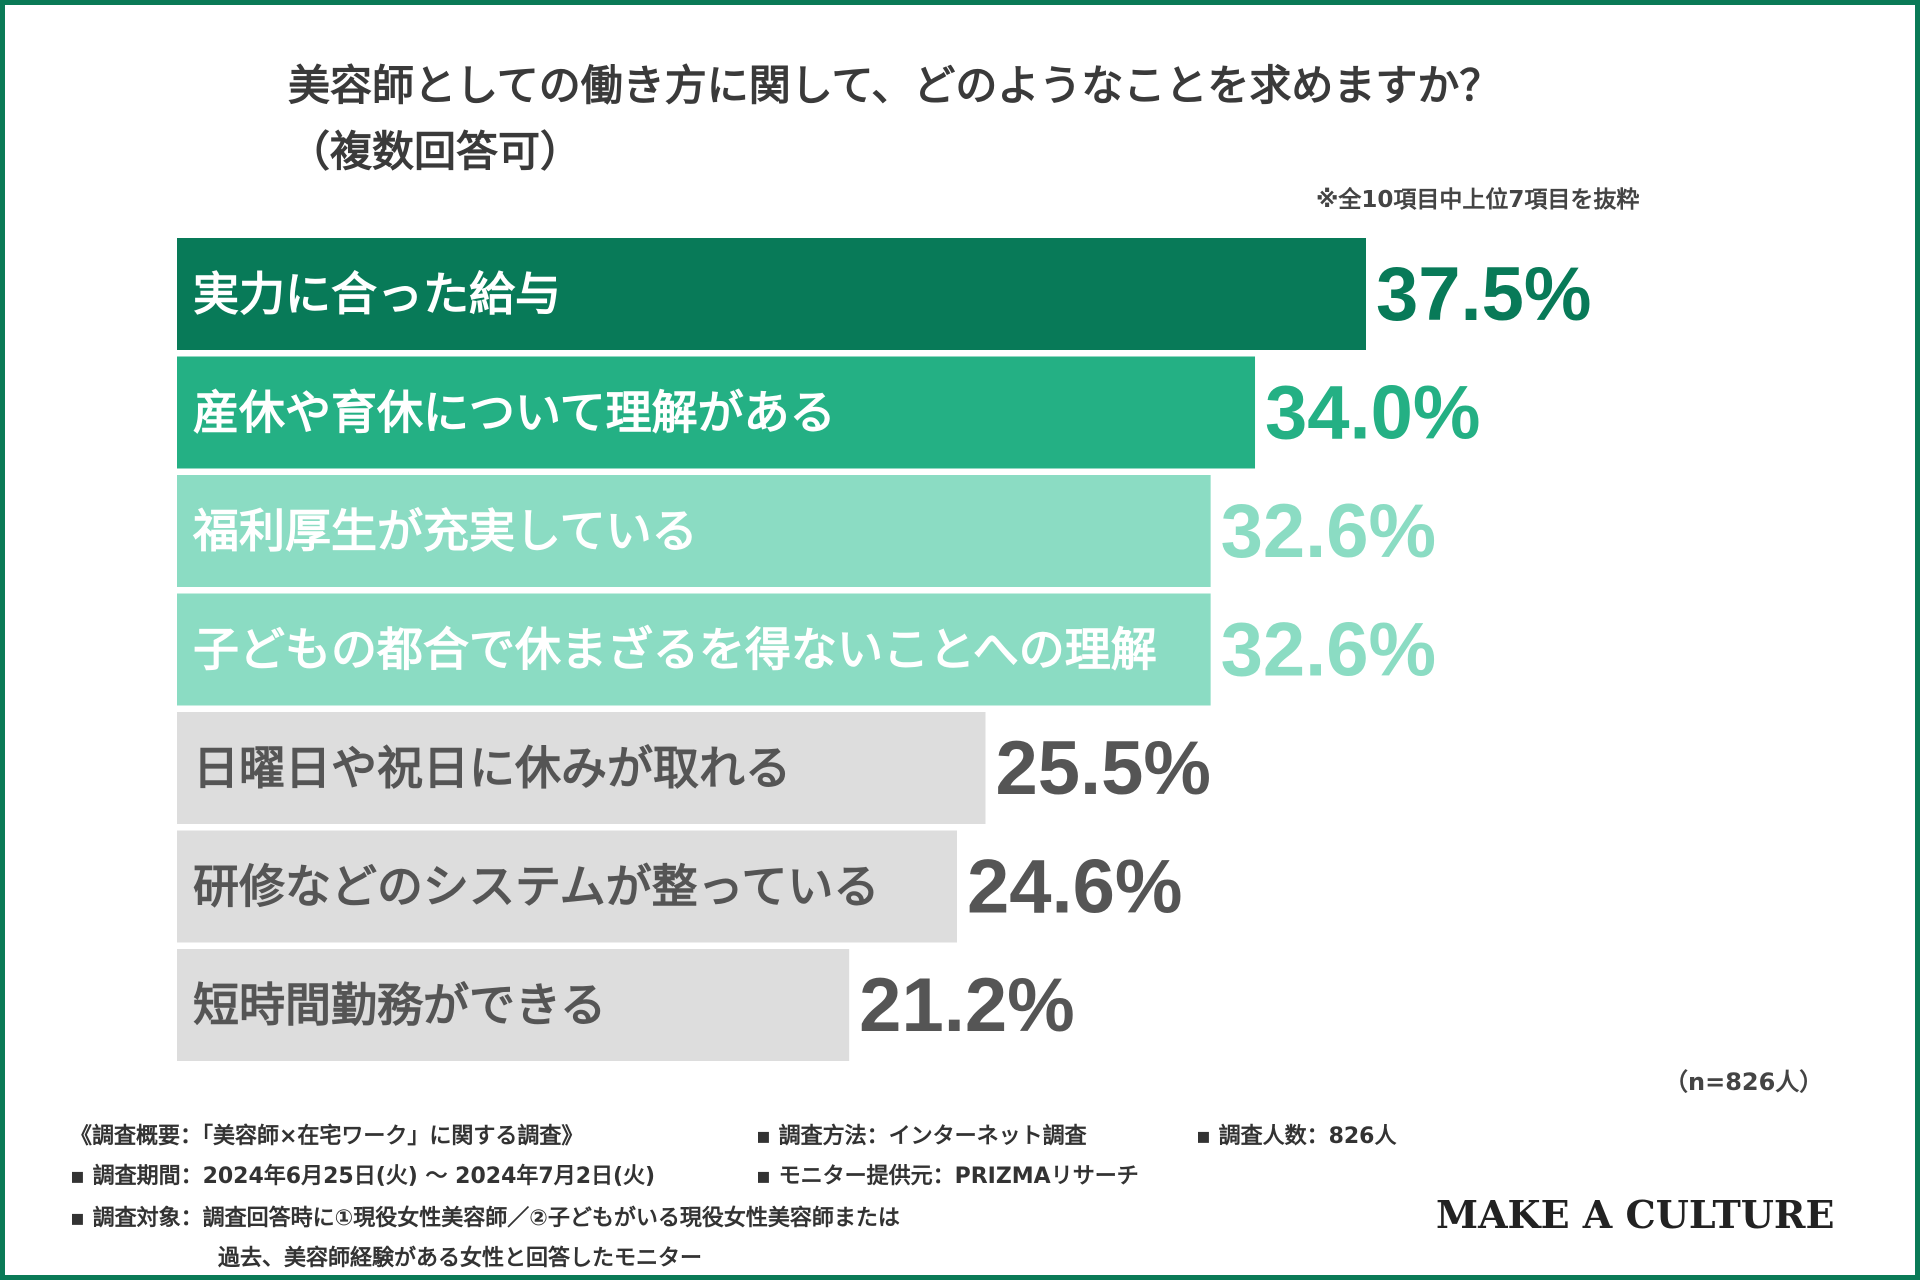  Describe the element at coordinates (1744, 1082) in the screenshot. I see `sample-size-label: （n=826人）` at that location.